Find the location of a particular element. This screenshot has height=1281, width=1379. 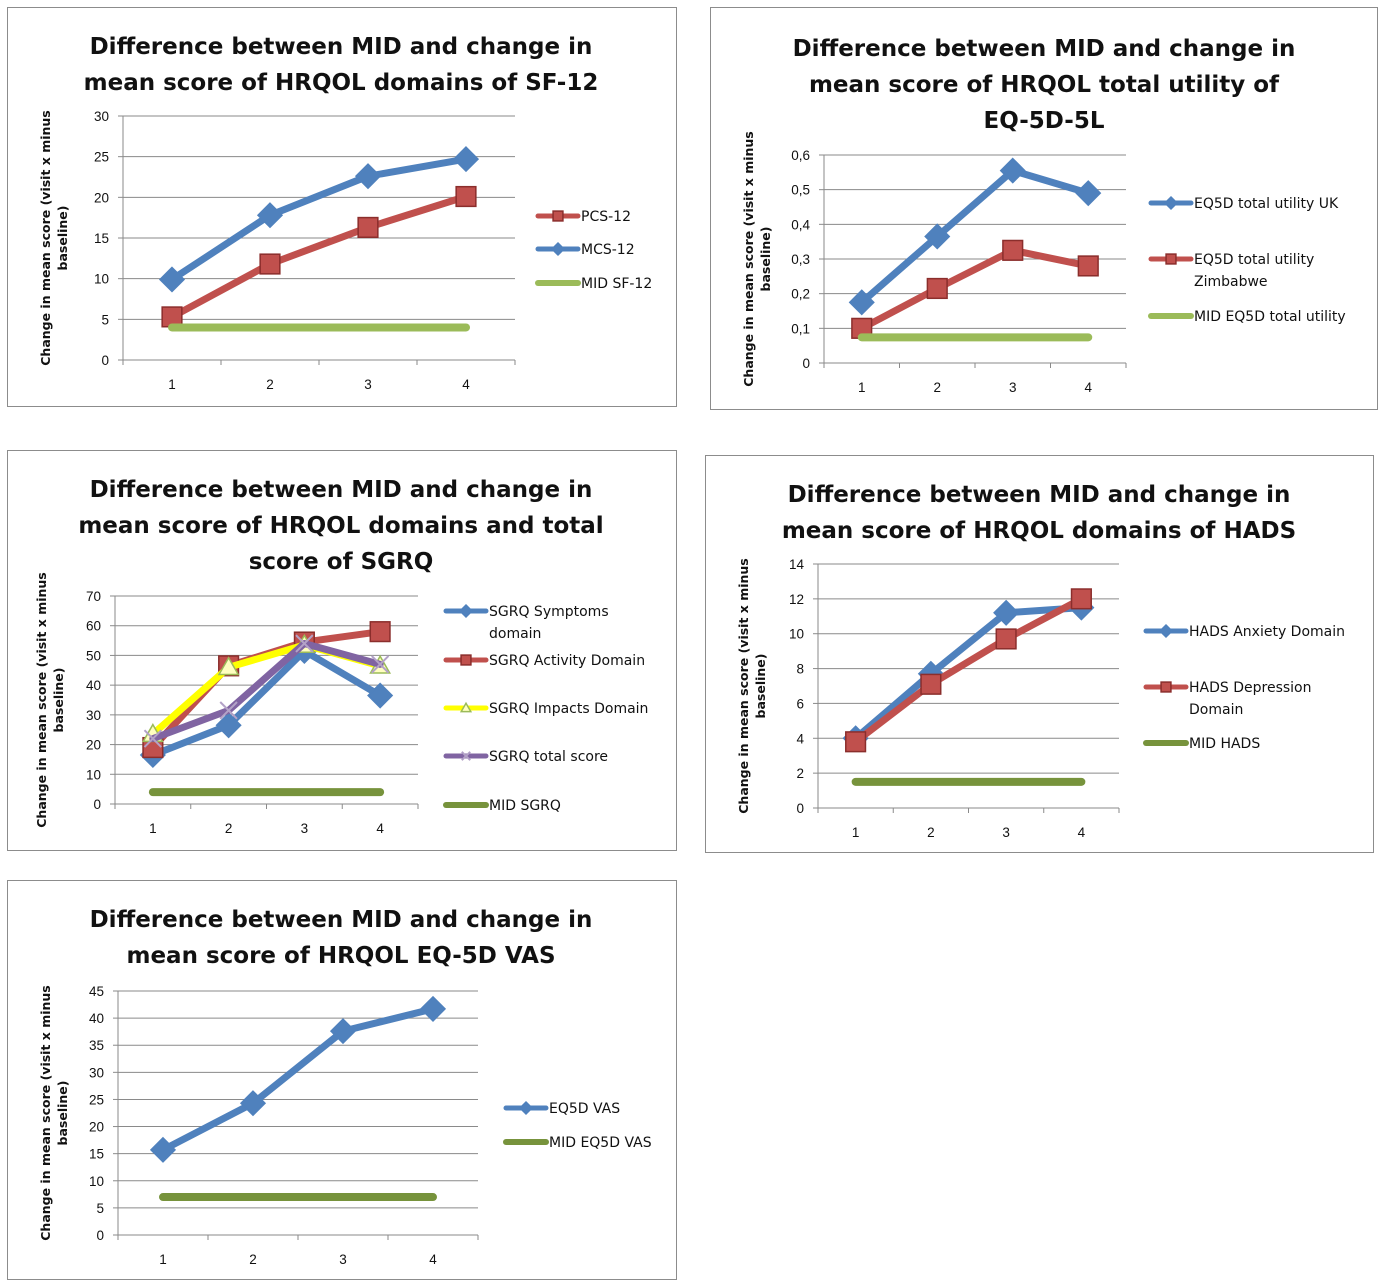

chart-title-line: mean score of HRQOL total utility of is located at coordinates (1044, 85).